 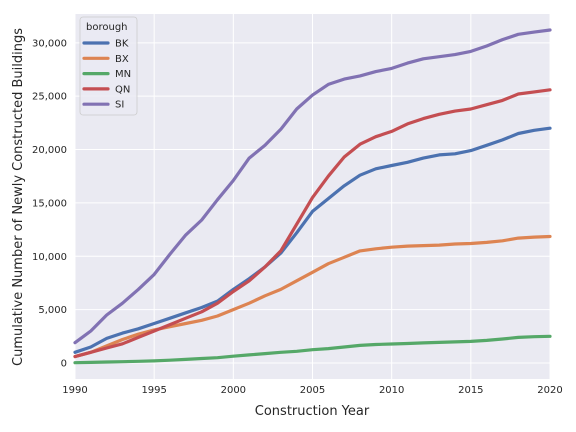 What do you see at coordinates (52, 310) in the screenshot?
I see `y-tick-label: 5,000` at bounding box center [52, 310].